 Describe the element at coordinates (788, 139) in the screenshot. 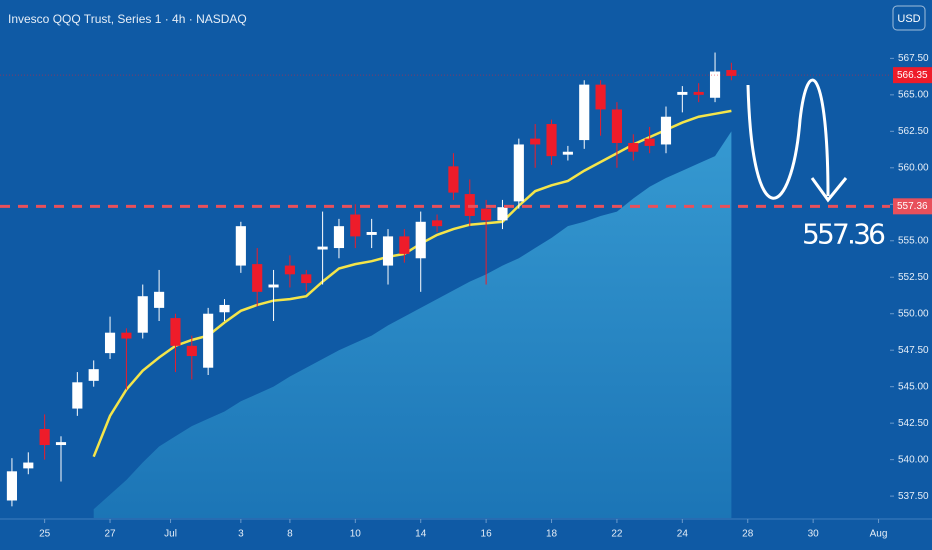

I see `arrow-curve` at that location.